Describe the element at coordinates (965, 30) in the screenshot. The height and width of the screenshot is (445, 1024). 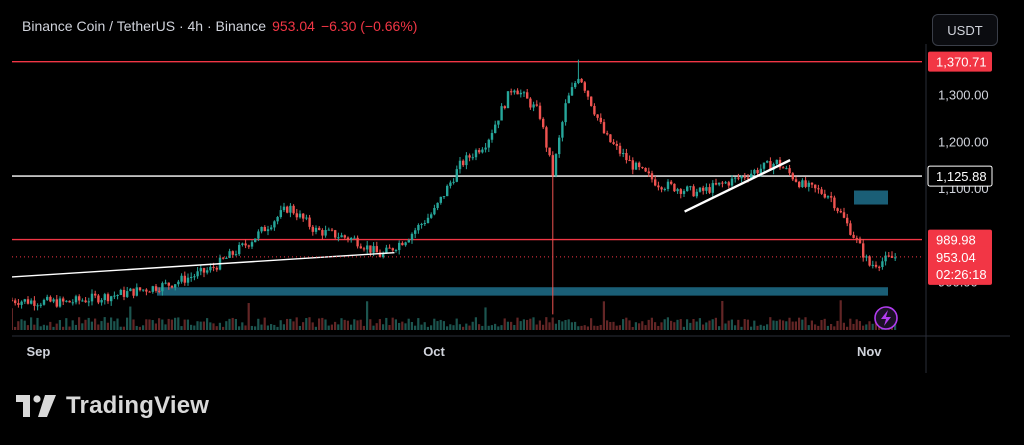
I see `currency-button: USDT` at that location.